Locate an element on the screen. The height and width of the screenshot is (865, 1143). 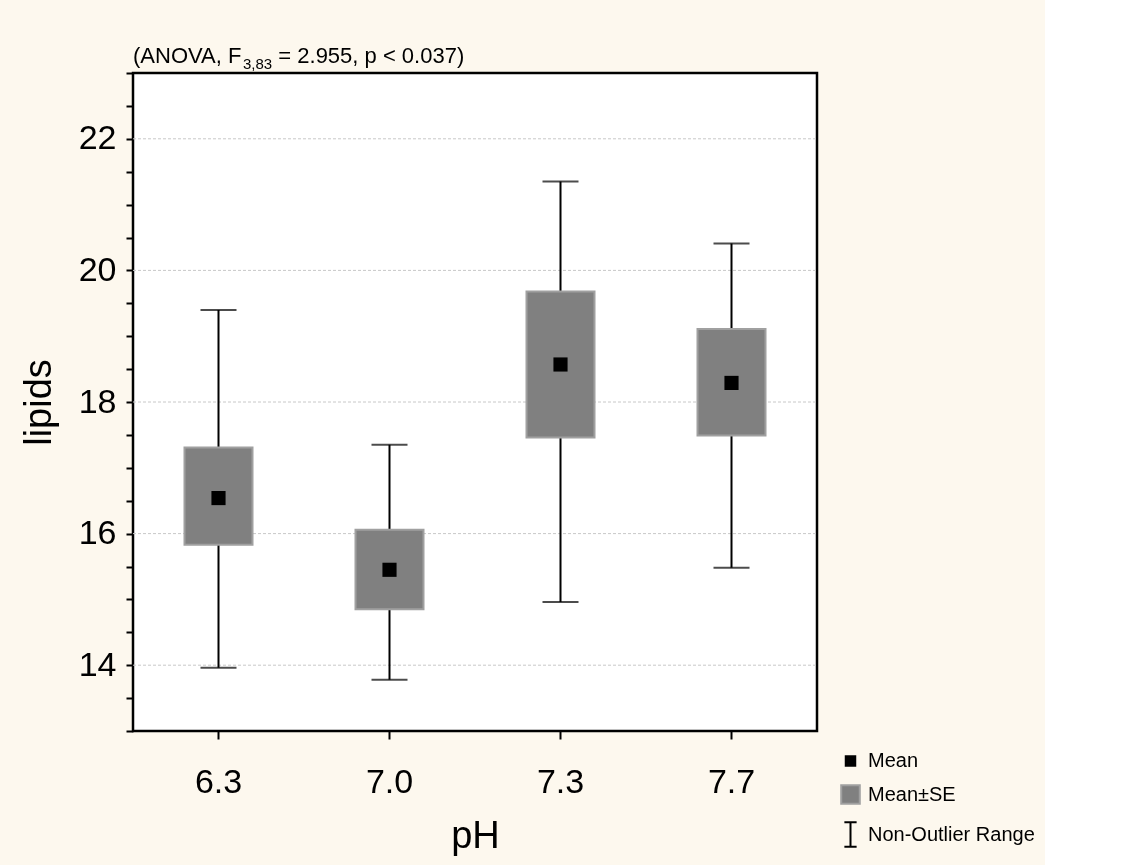
x-tick-label: 7.3 is located at coordinates (560, 780).